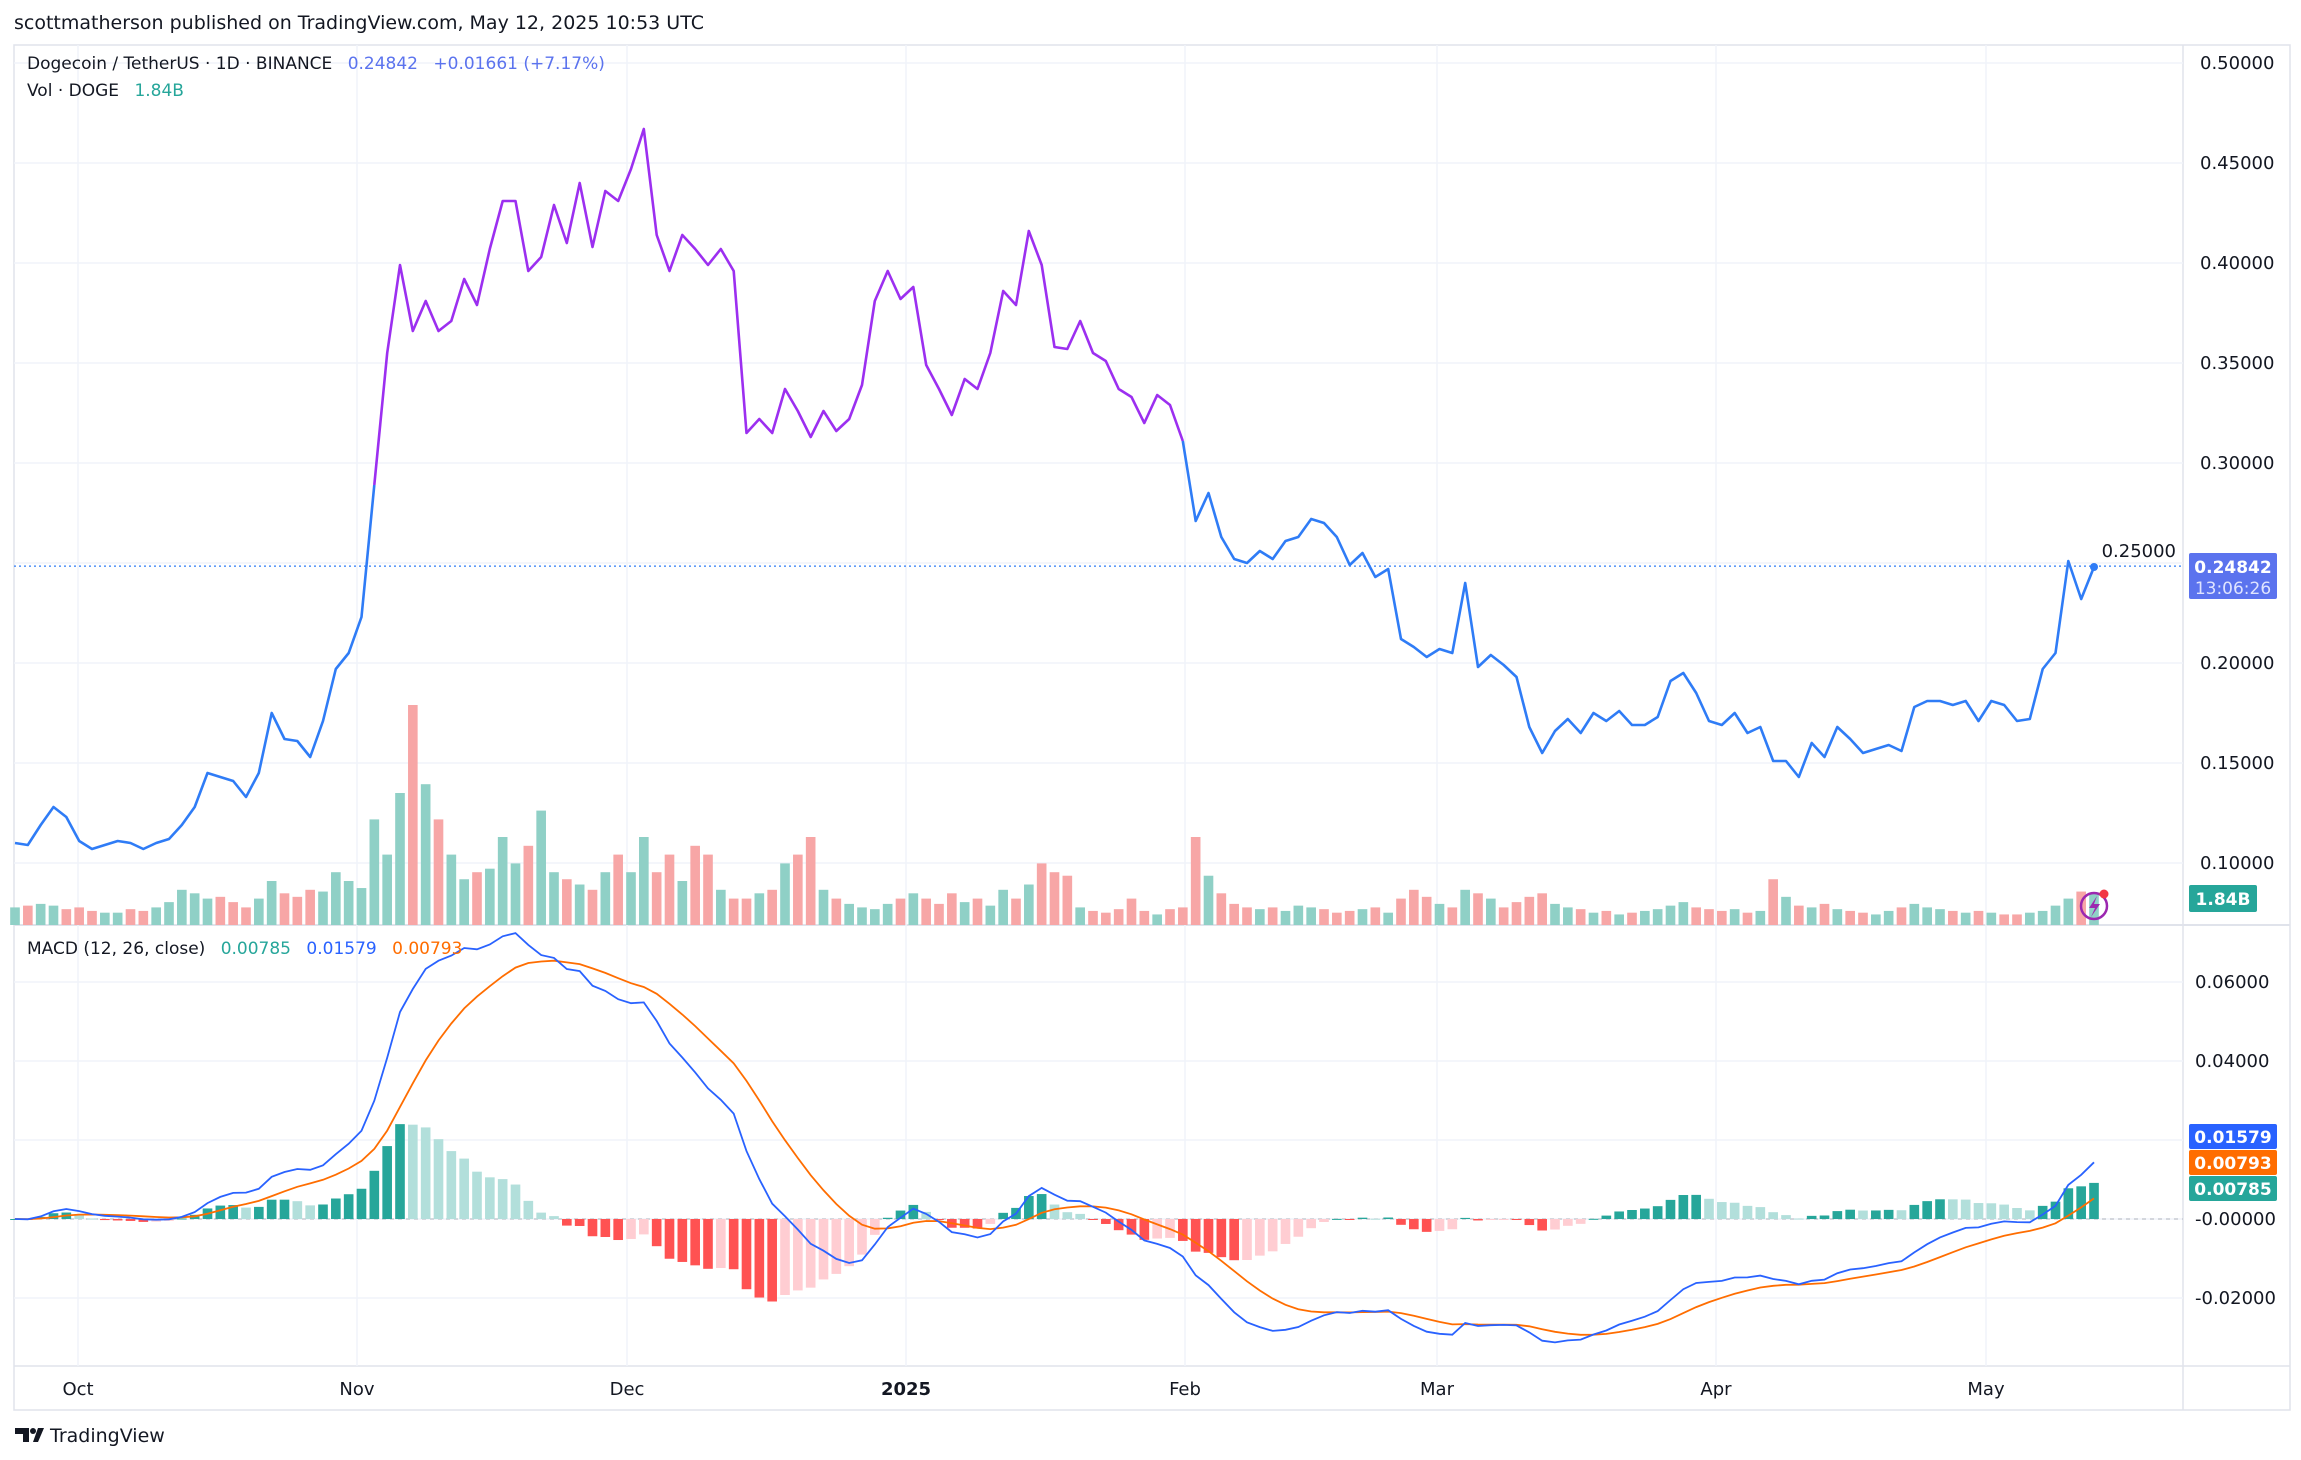 The image size is (2301, 1460). What do you see at coordinates (2235, 1140) in the screenshot?
I see `macd-axis: 0.06000 0.04000 -0.00000 -0.02000` at bounding box center [2235, 1140].